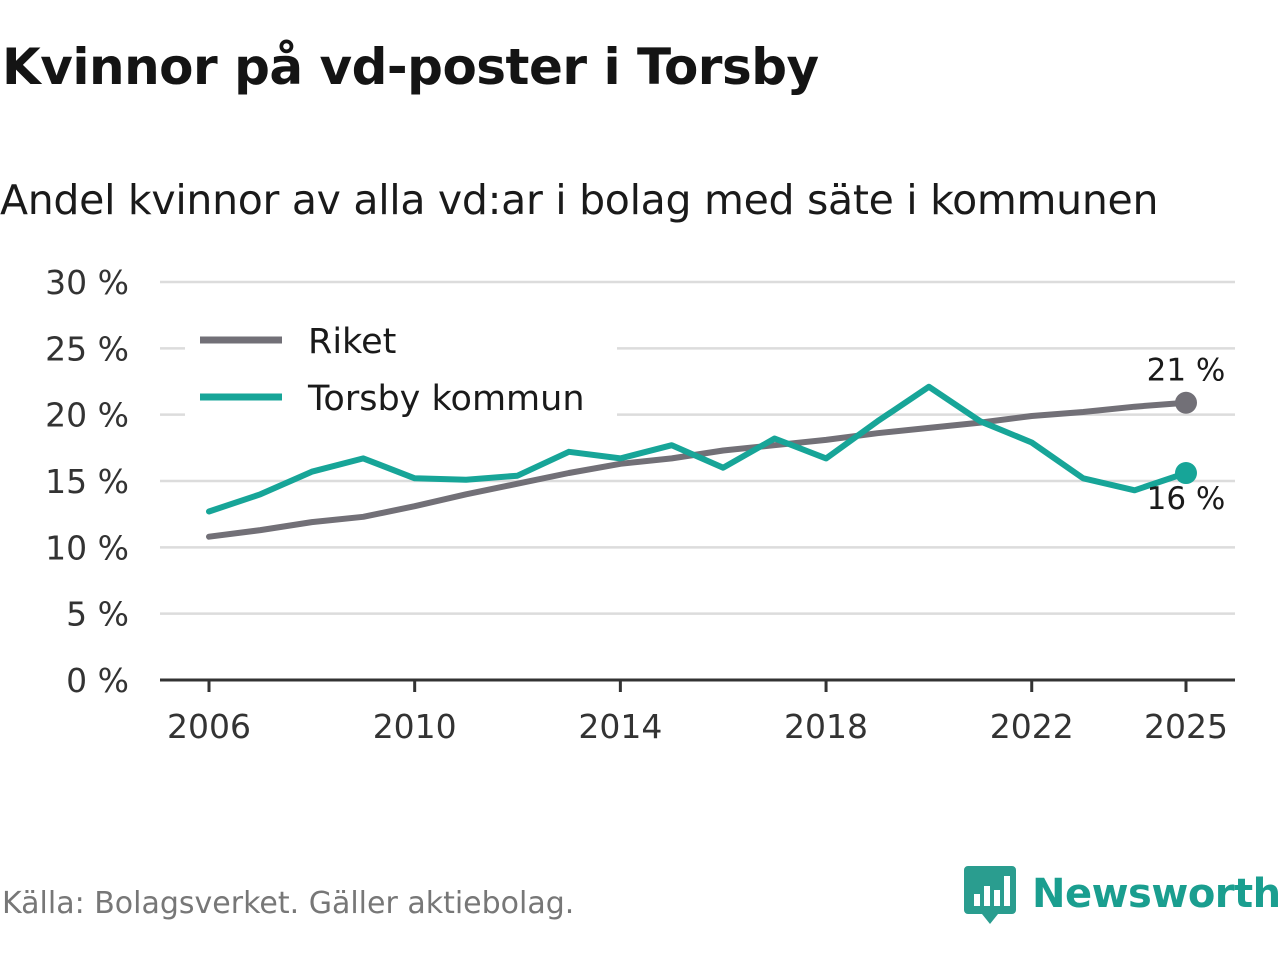 Image resolution: width=1280 pixels, height=960 pixels. Describe the element at coordinates (1032, 726) in the screenshot. I see `x-tick-label: 2022` at that location.